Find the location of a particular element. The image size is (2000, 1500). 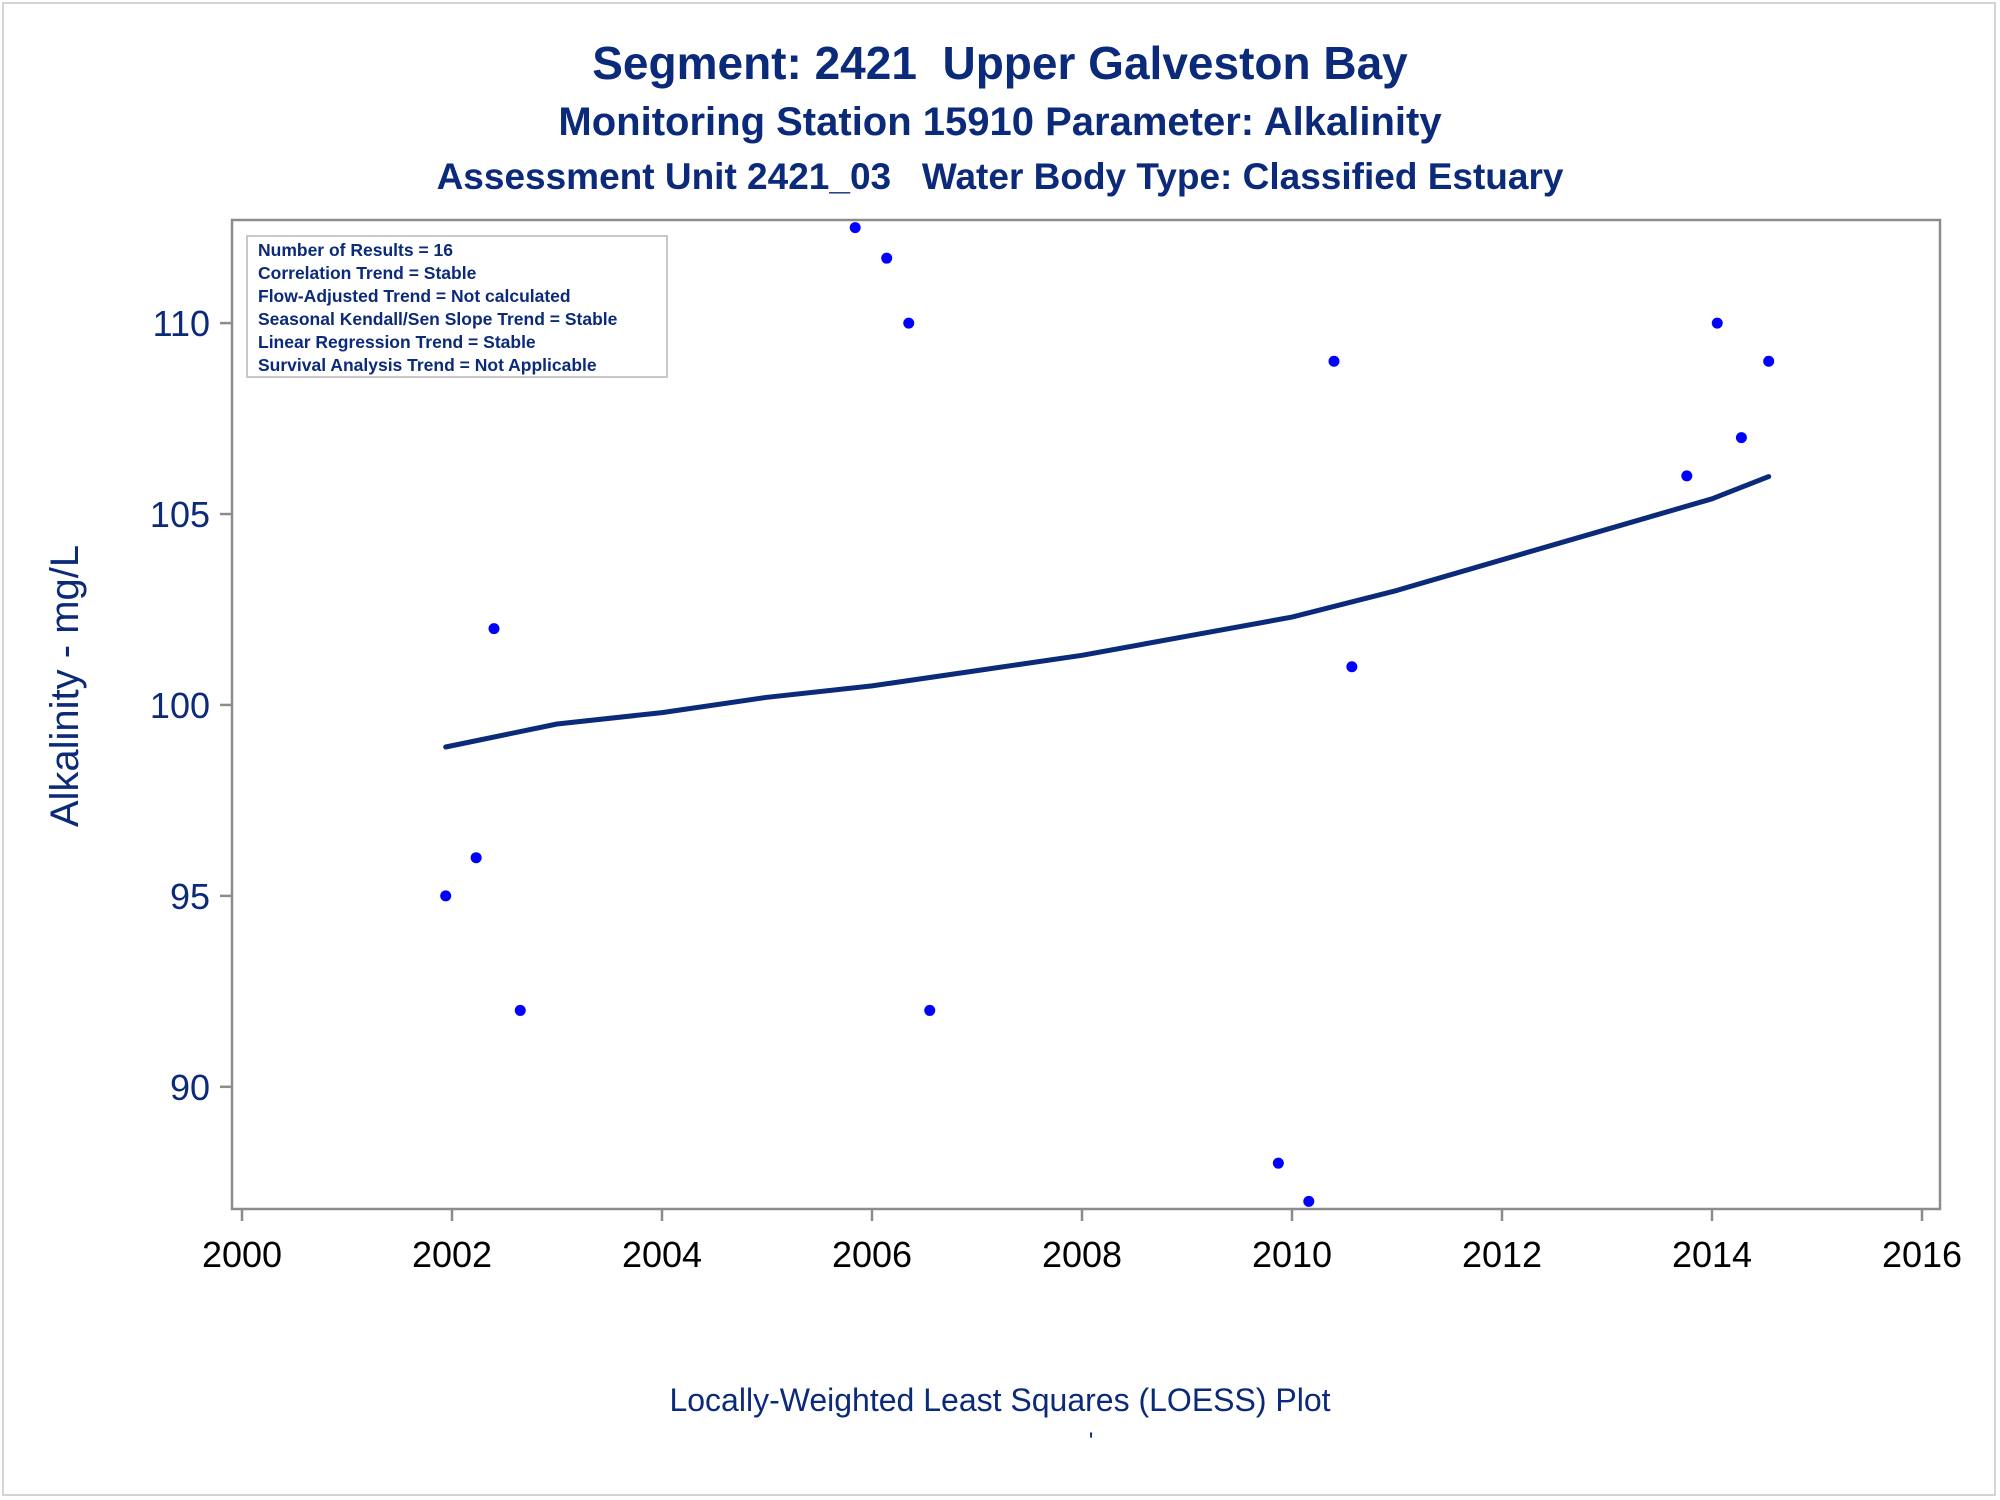

y-tick-label: 110 is located at coordinates (181, 323).